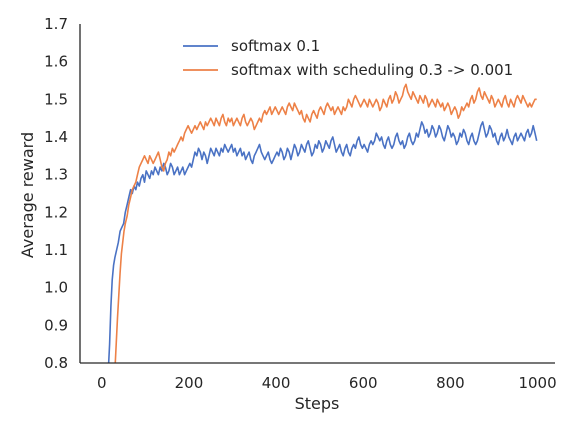  What do you see at coordinates (27, 195) in the screenshot?
I see `y-axis-label: Average reward` at bounding box center [27, 195].